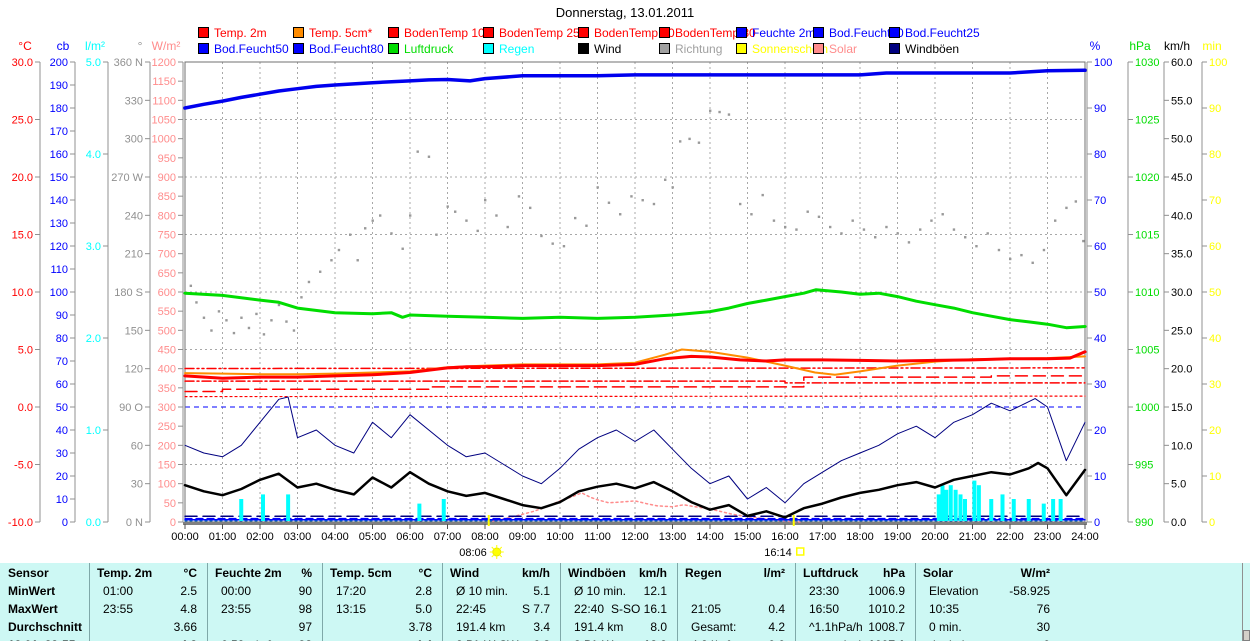 The width and height of the screenshot is (1250, 641). I want to click on axis-tick-label: 400, so click(167, 370).